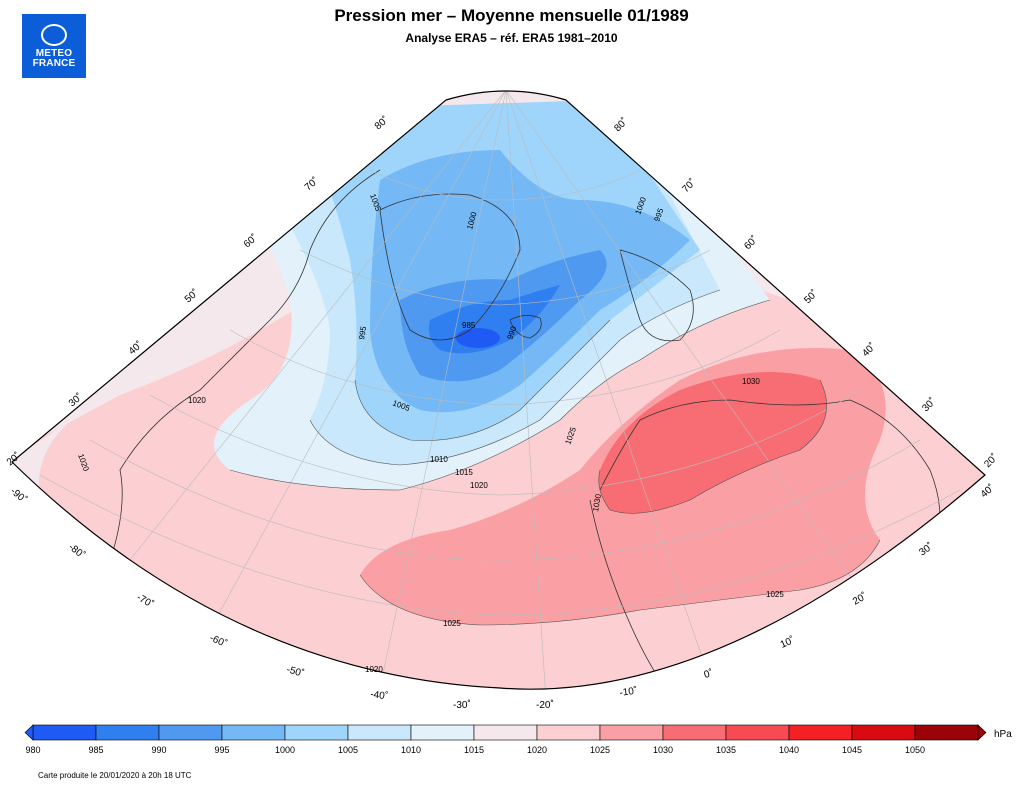 The image size is (1023, 793). Describe the element at coordinates (1003, 734) in the screenshot. I see `colorbar-unit: hPa` at that location.